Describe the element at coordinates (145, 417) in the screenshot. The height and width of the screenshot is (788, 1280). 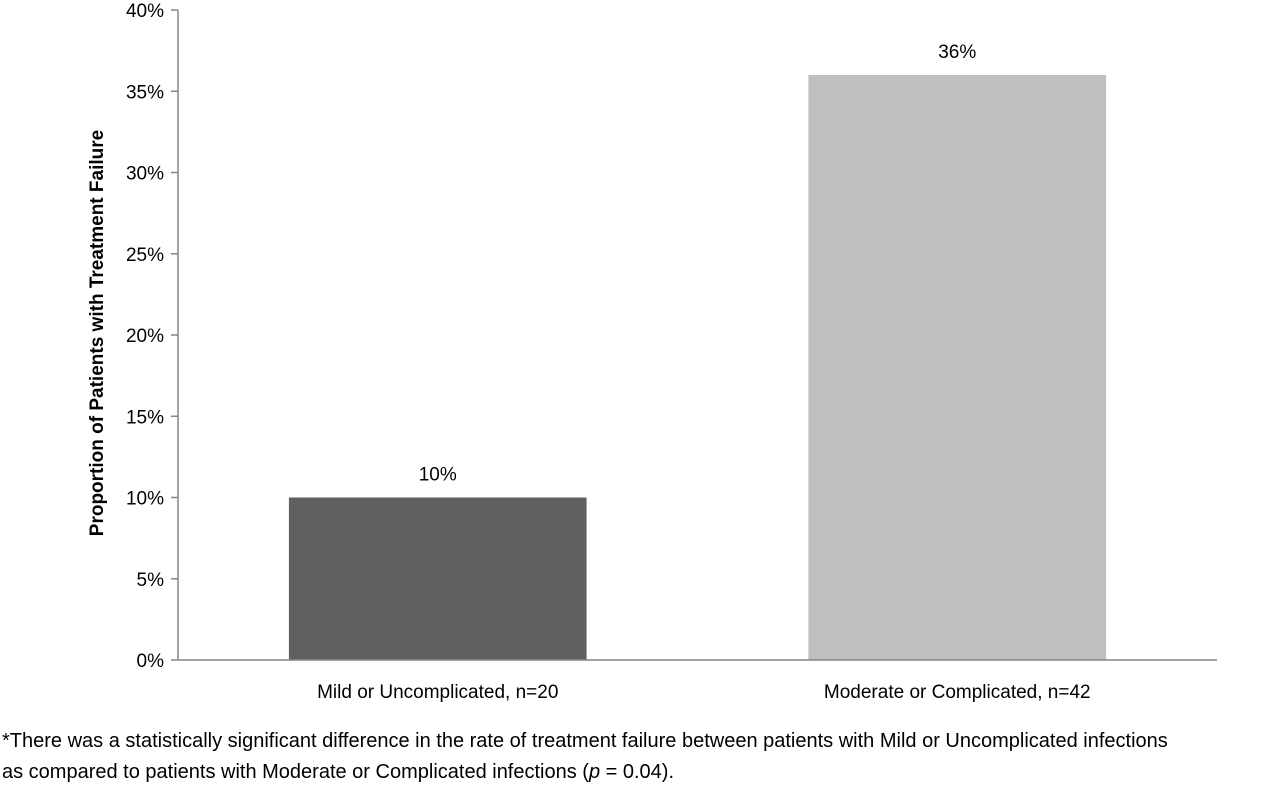
I see `y-tick-label: 15%` at that location.